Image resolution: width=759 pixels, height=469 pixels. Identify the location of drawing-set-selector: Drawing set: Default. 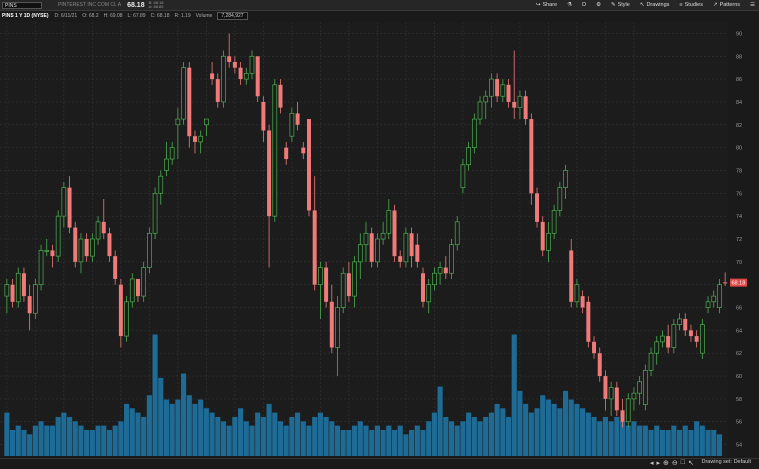
(726, 462).